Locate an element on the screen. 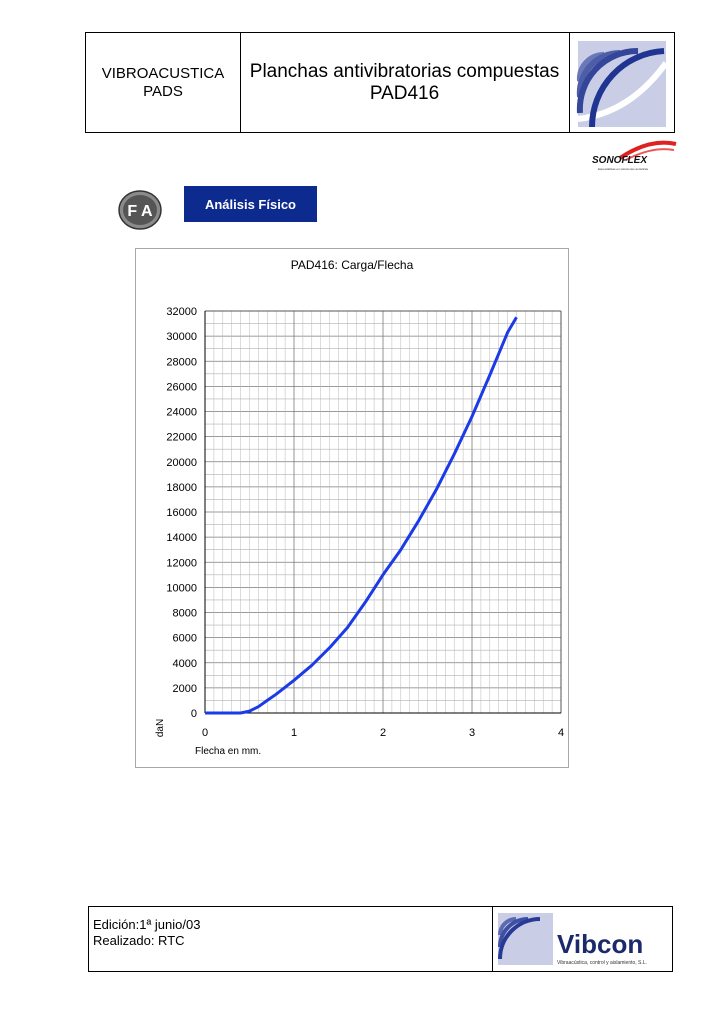 This screenshot has width=725, height=1024. y-tick-label: 6000 is located at coordinates (185, 639).